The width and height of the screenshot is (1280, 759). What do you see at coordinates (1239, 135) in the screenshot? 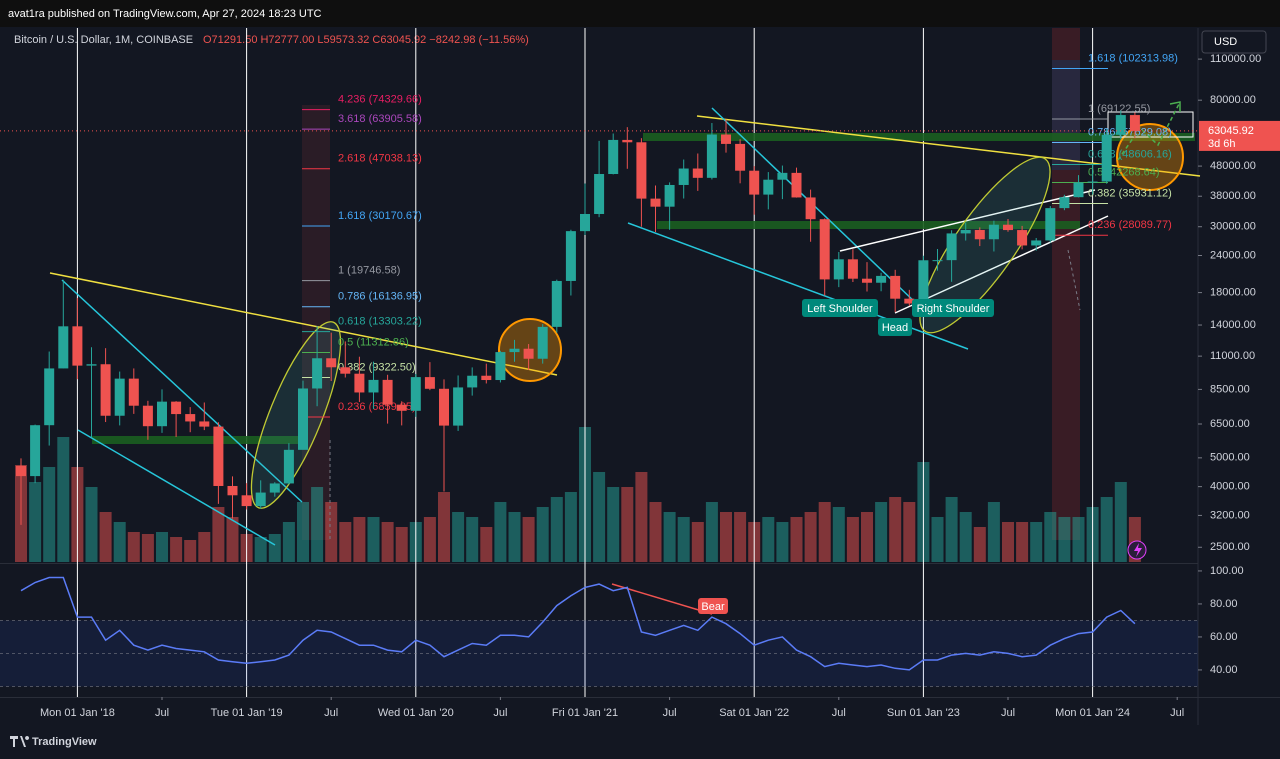
I see `price-tag` at bounding box center [1239, 135].